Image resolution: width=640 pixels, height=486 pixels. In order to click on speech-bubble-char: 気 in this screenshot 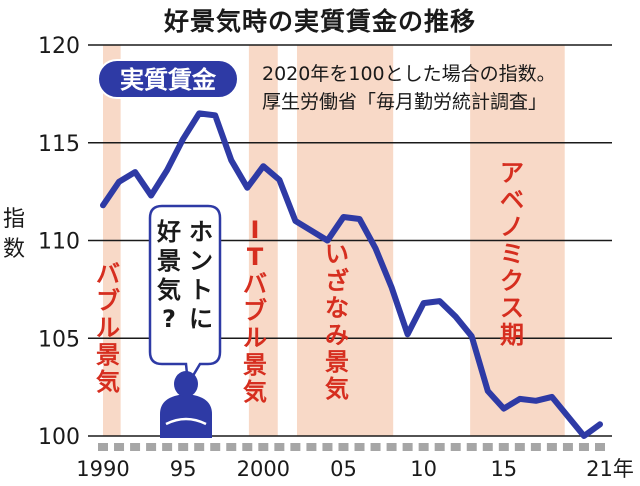, I will do `click(169, 290)`.